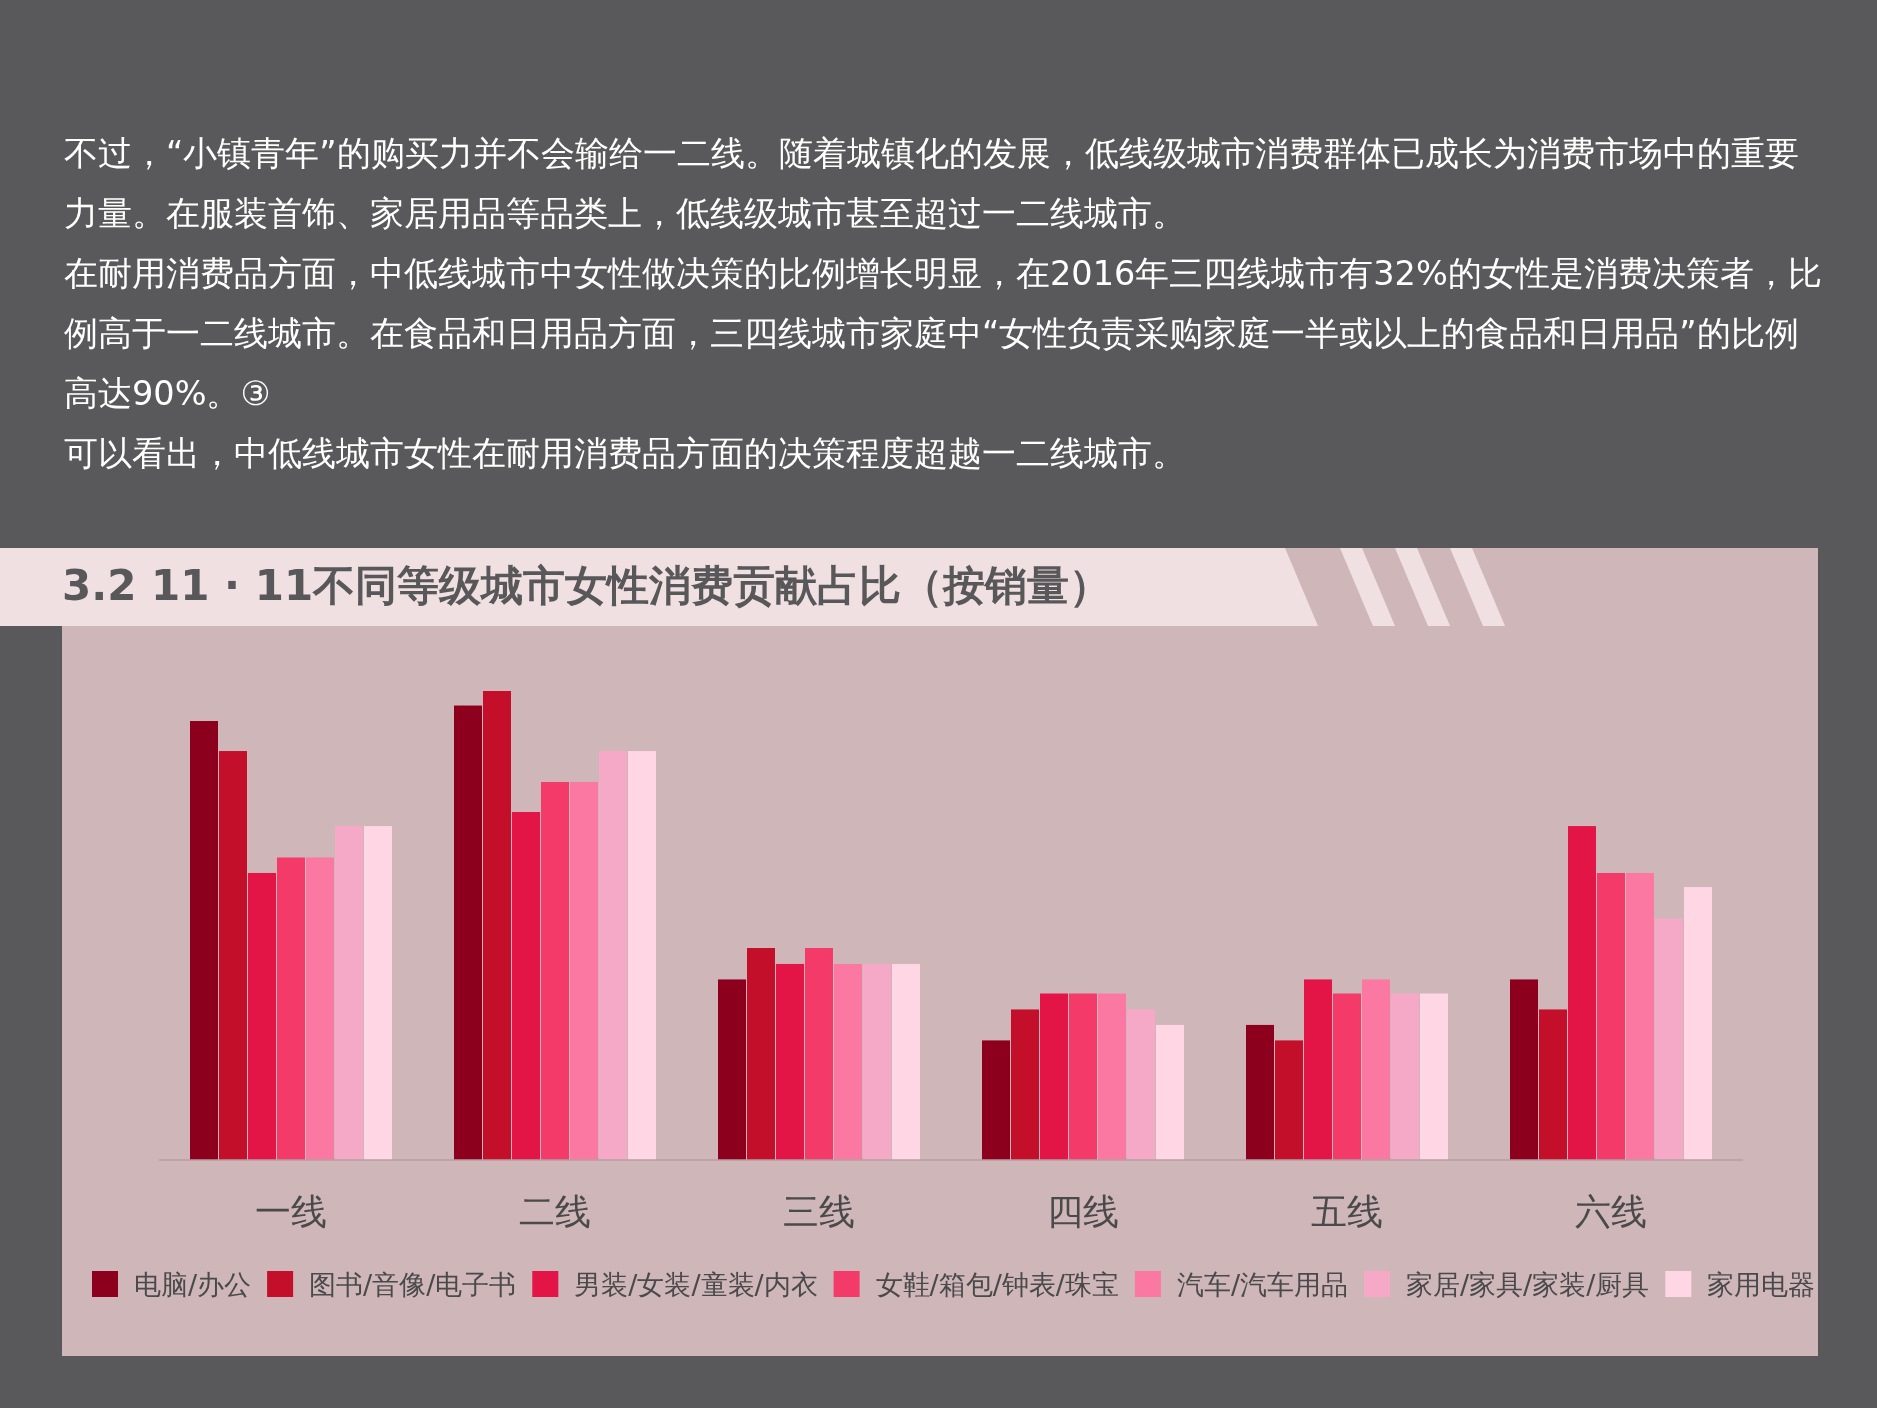 Image resolution: width=1877 pixels, height=1408 pixels. Describe the element at coordinates (555, 1211) in the screenshot. I see `x-tick-label: 二线` at that location.